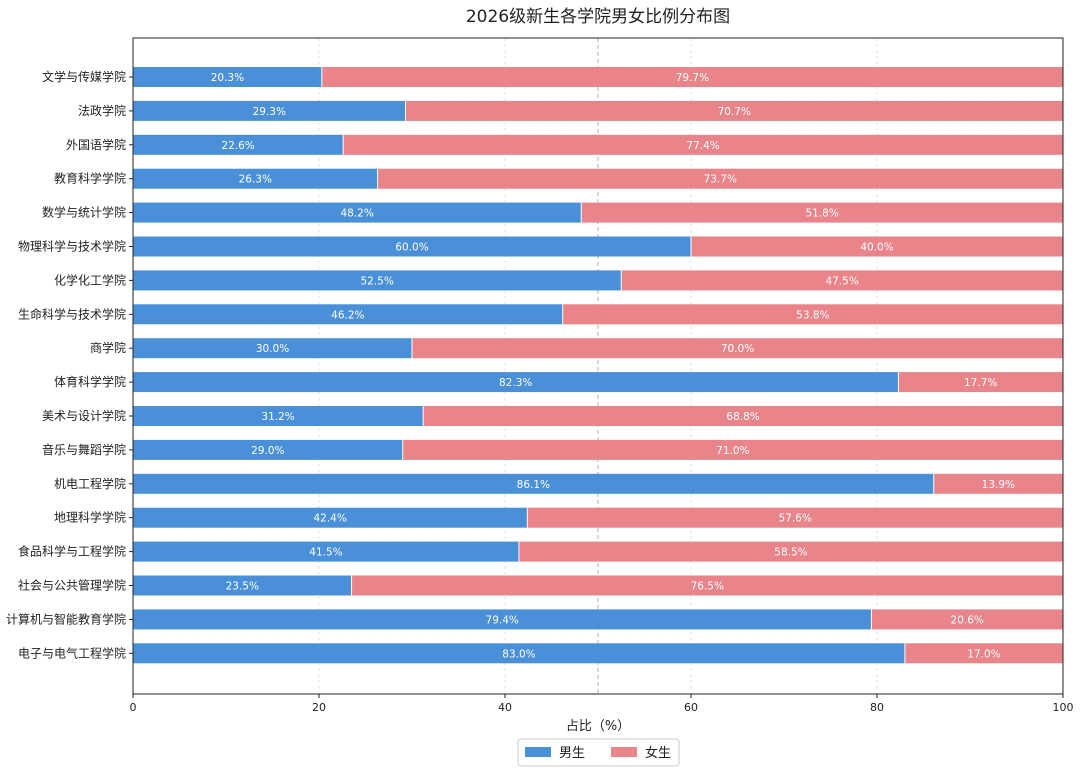  Describe the element at coordinates (505, 707) in the screenshot. I see `x-tick-label: 40` at that location.